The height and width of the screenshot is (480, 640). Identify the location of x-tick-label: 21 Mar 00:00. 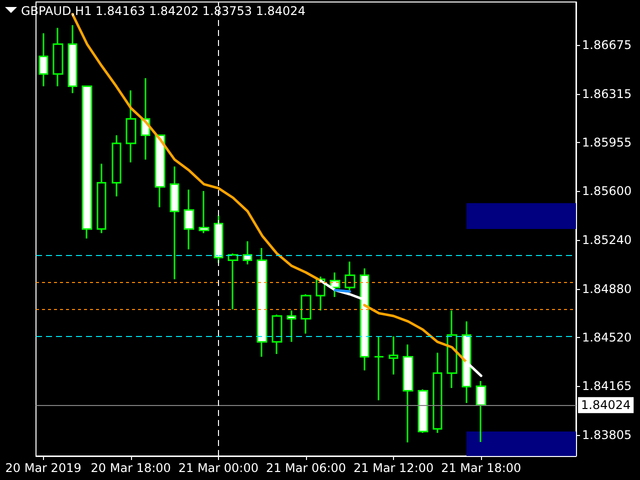
(218, 468).